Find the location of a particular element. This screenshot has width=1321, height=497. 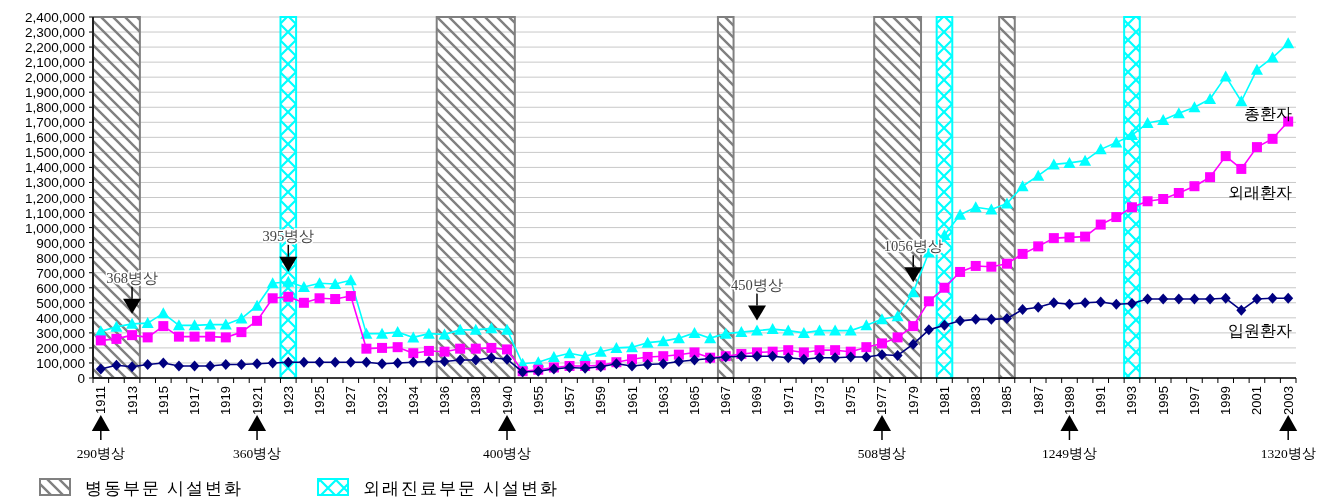

x-tick-label: 1983 is located at coordinates (976, 400).